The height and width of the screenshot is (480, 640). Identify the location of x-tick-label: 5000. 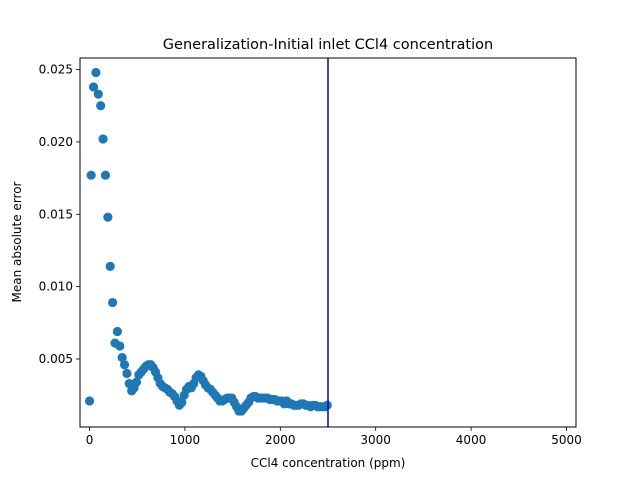
(566, 440).